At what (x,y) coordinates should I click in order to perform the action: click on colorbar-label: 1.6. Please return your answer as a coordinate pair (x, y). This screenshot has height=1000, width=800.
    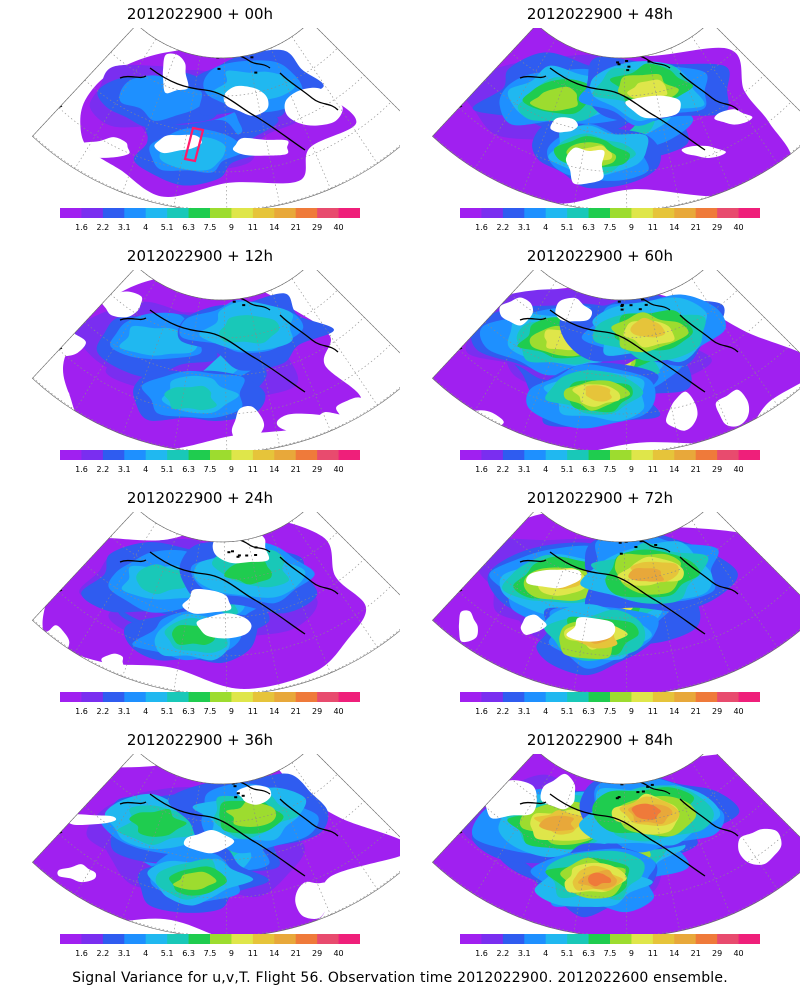
    Looking at the image, I should click on (81, 469).